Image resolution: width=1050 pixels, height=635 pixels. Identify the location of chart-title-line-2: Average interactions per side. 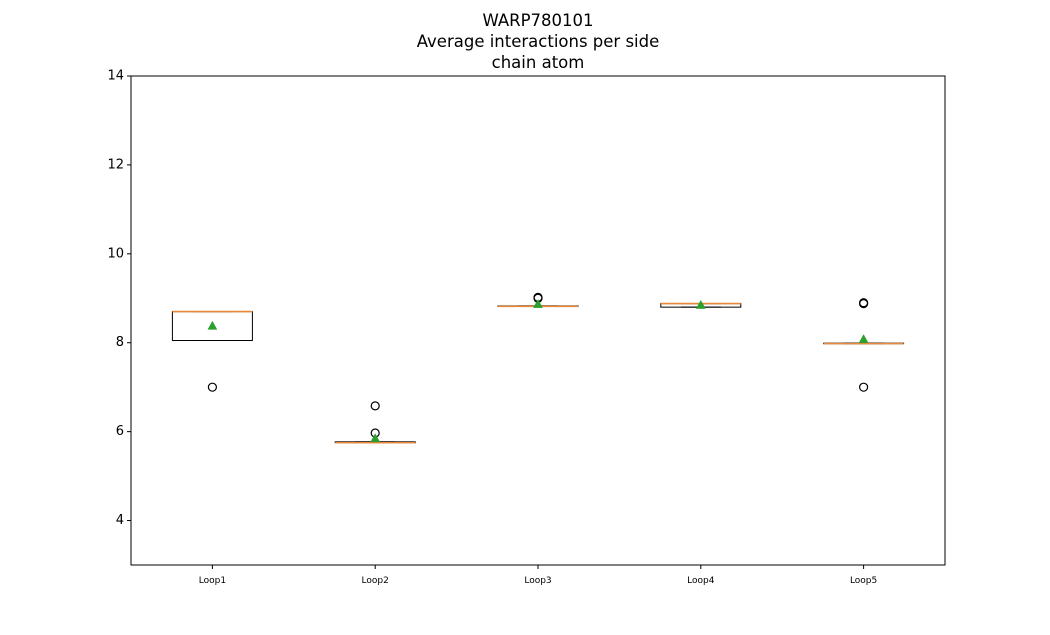
(538, 41).